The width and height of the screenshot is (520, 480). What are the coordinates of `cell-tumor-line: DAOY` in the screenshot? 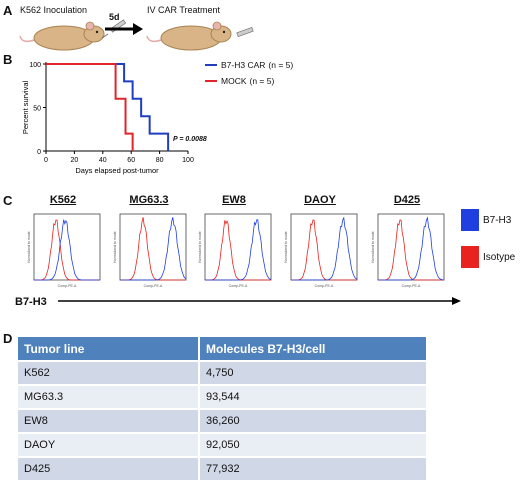 It's located at (109, 444).